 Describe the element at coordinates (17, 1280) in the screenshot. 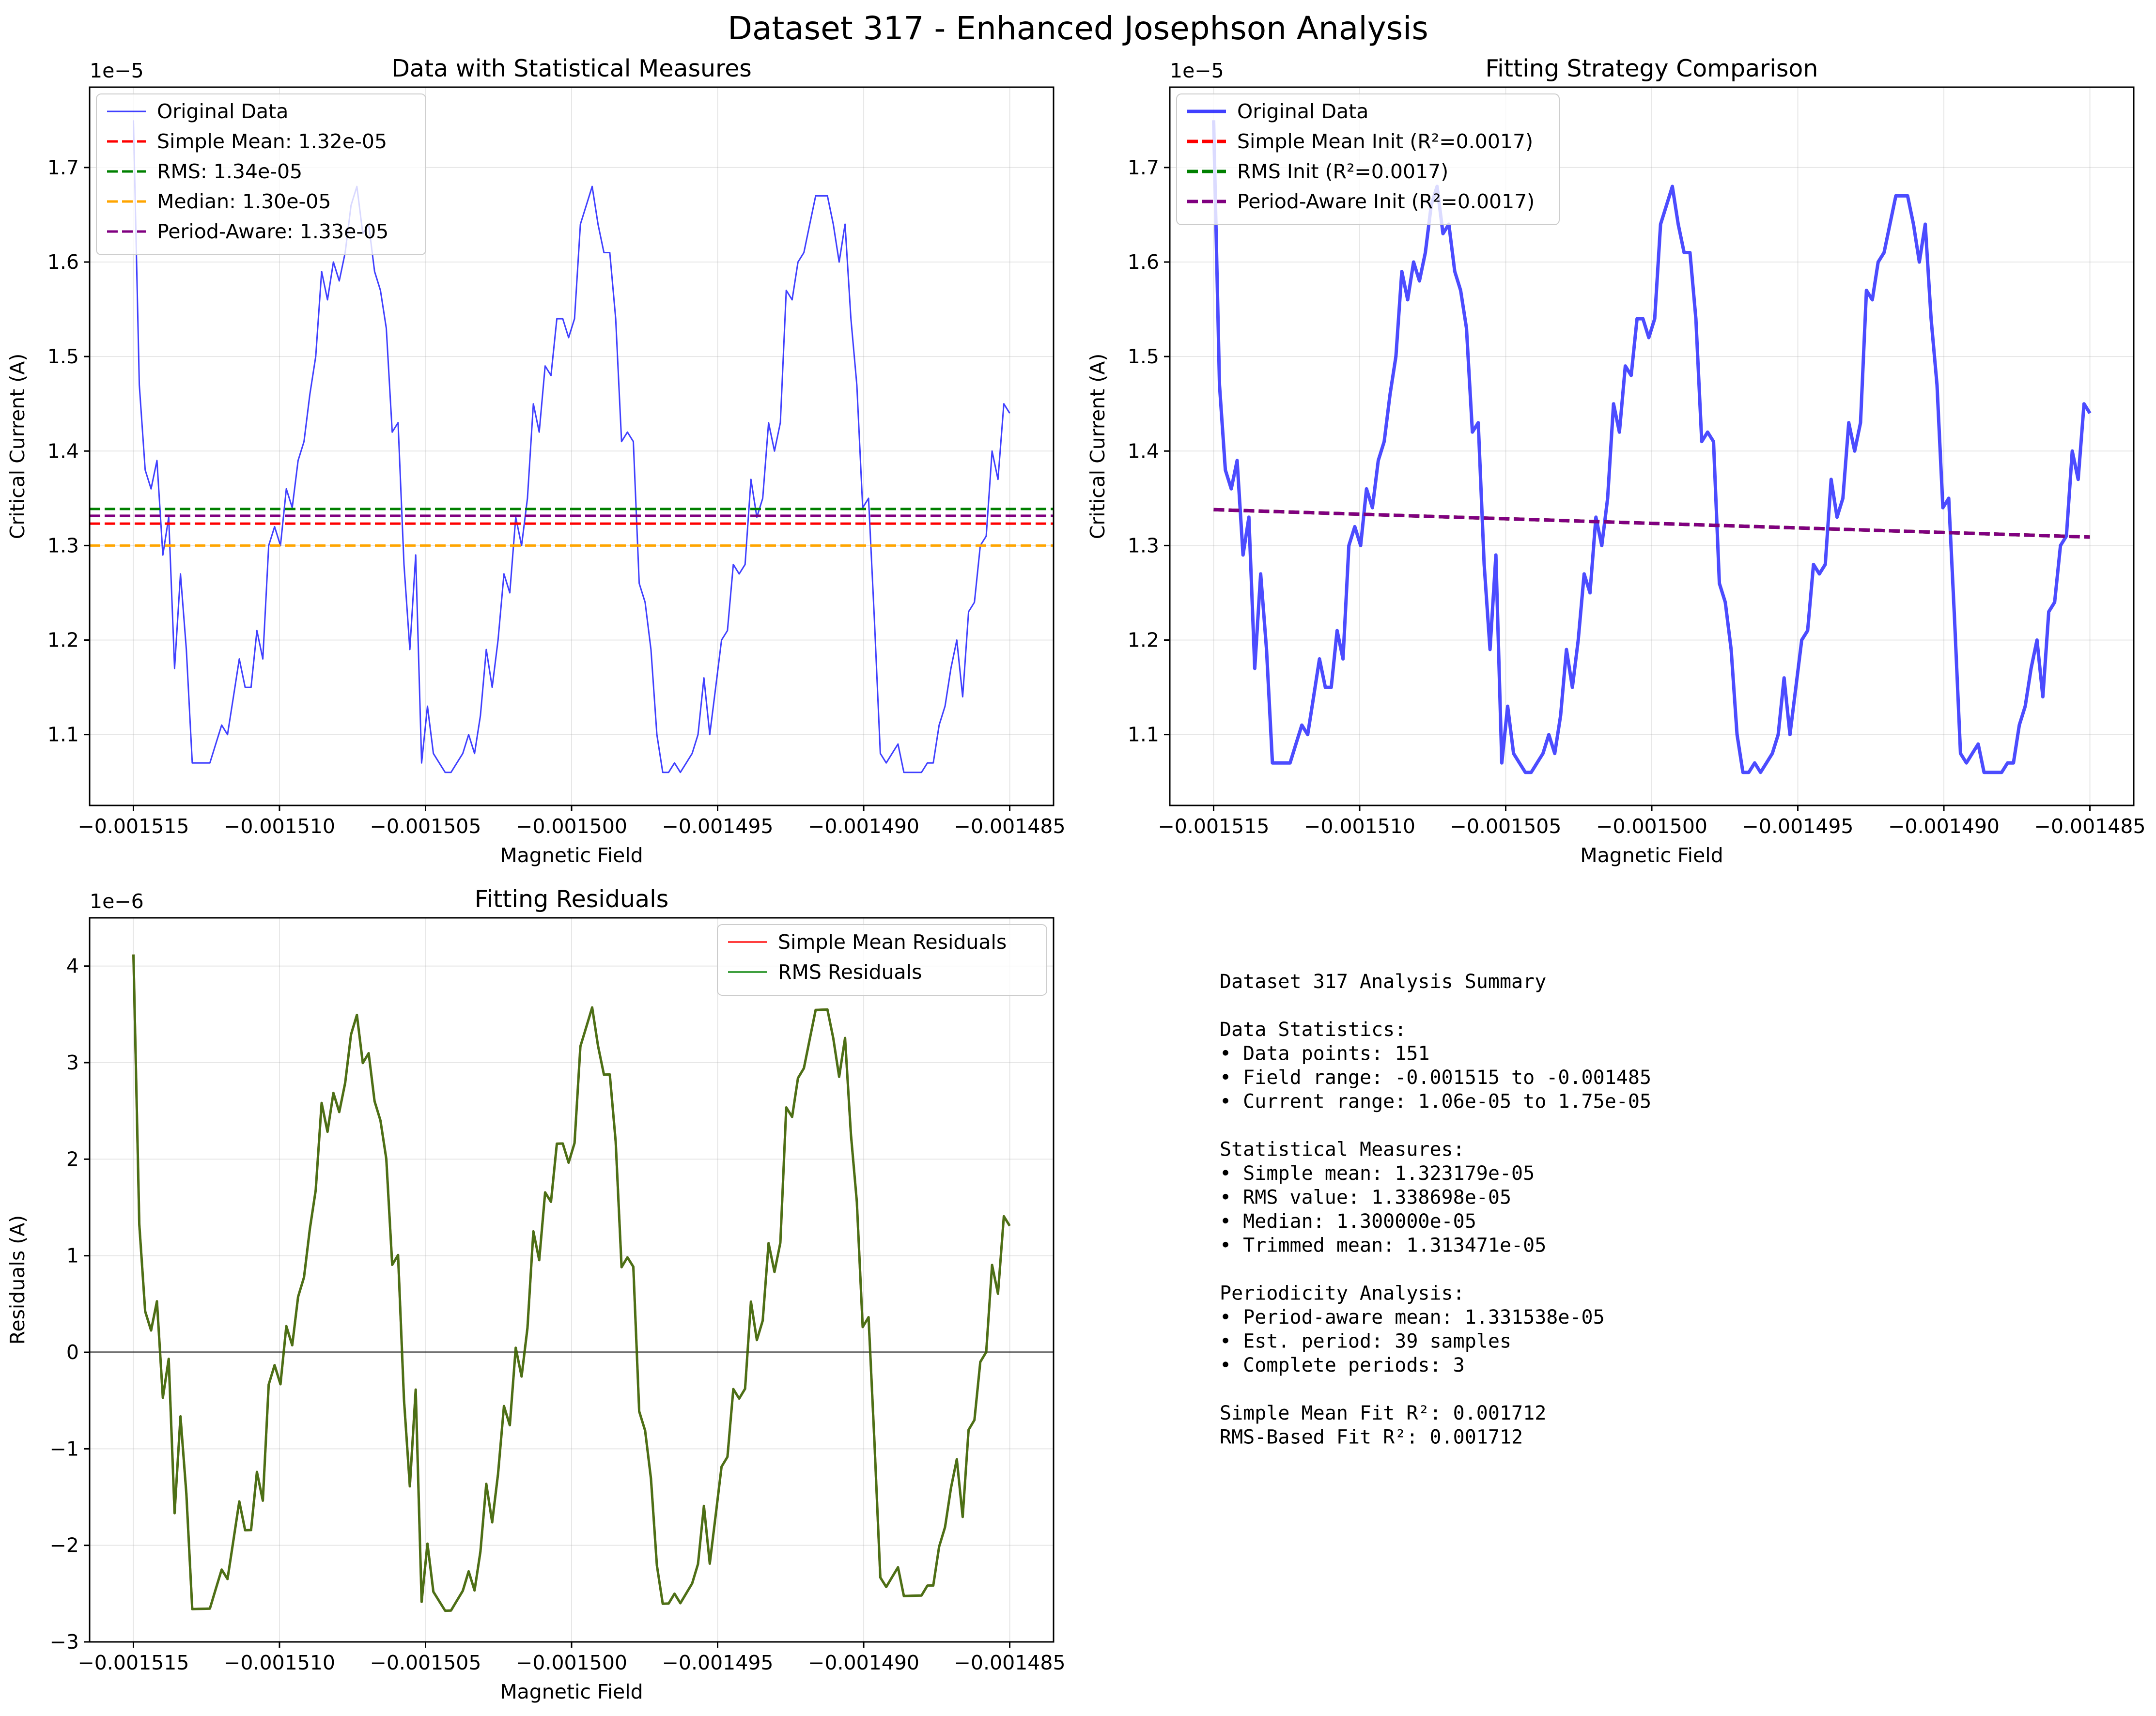

I see `y-axis-label: Residuals (A)` at that location.